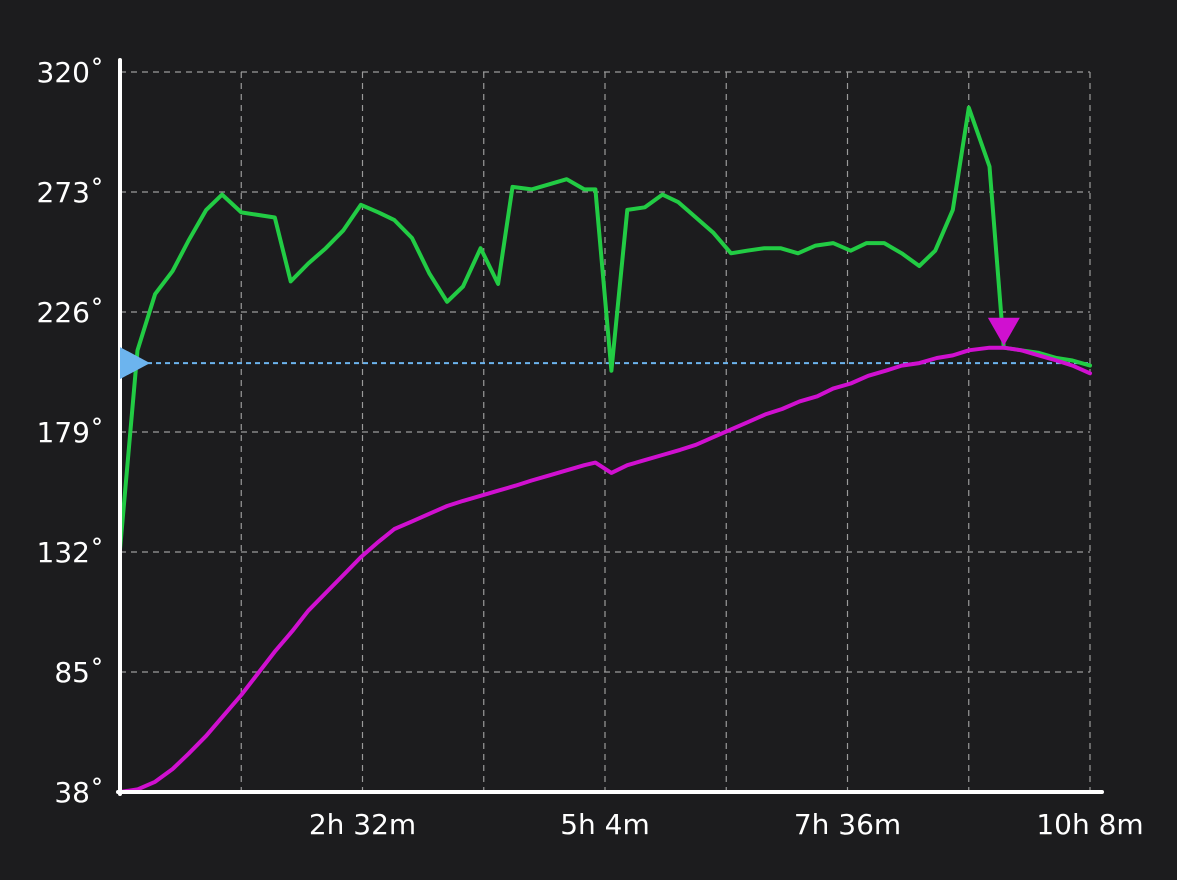 The width and height of the screenshot is (1177, 880). Describe the element at coordinates (1003, 331) in the screenshot. I see `peak-marker-icon` at that location.